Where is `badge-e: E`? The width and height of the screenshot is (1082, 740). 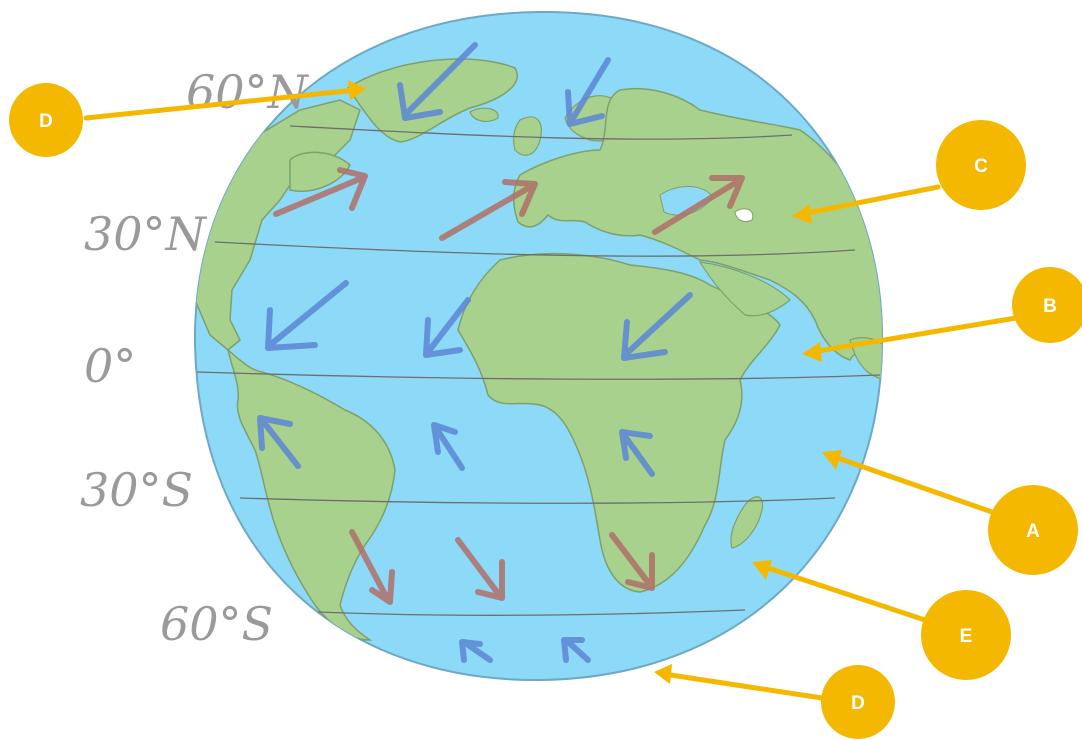 badge-e: E is located at coordinates (966, 635).